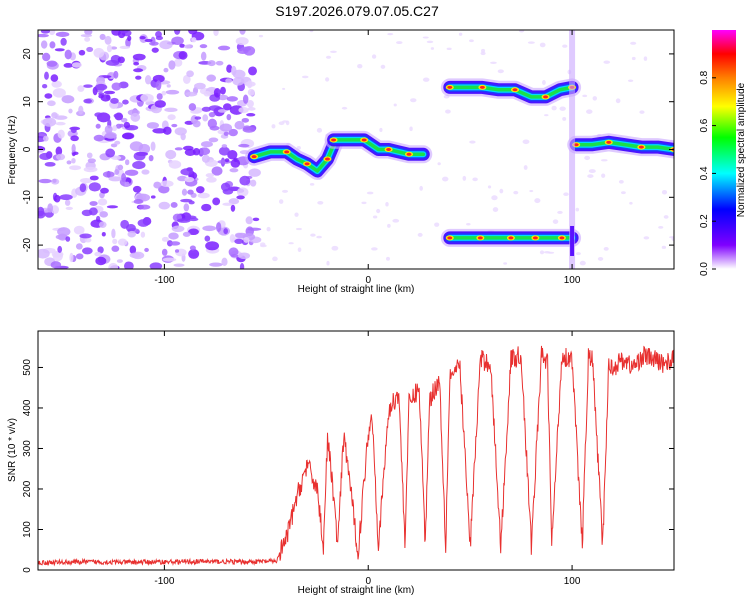 This screenshot has width=750, height=600. I want to click on y-tick-label: 20, so click(27, 54).